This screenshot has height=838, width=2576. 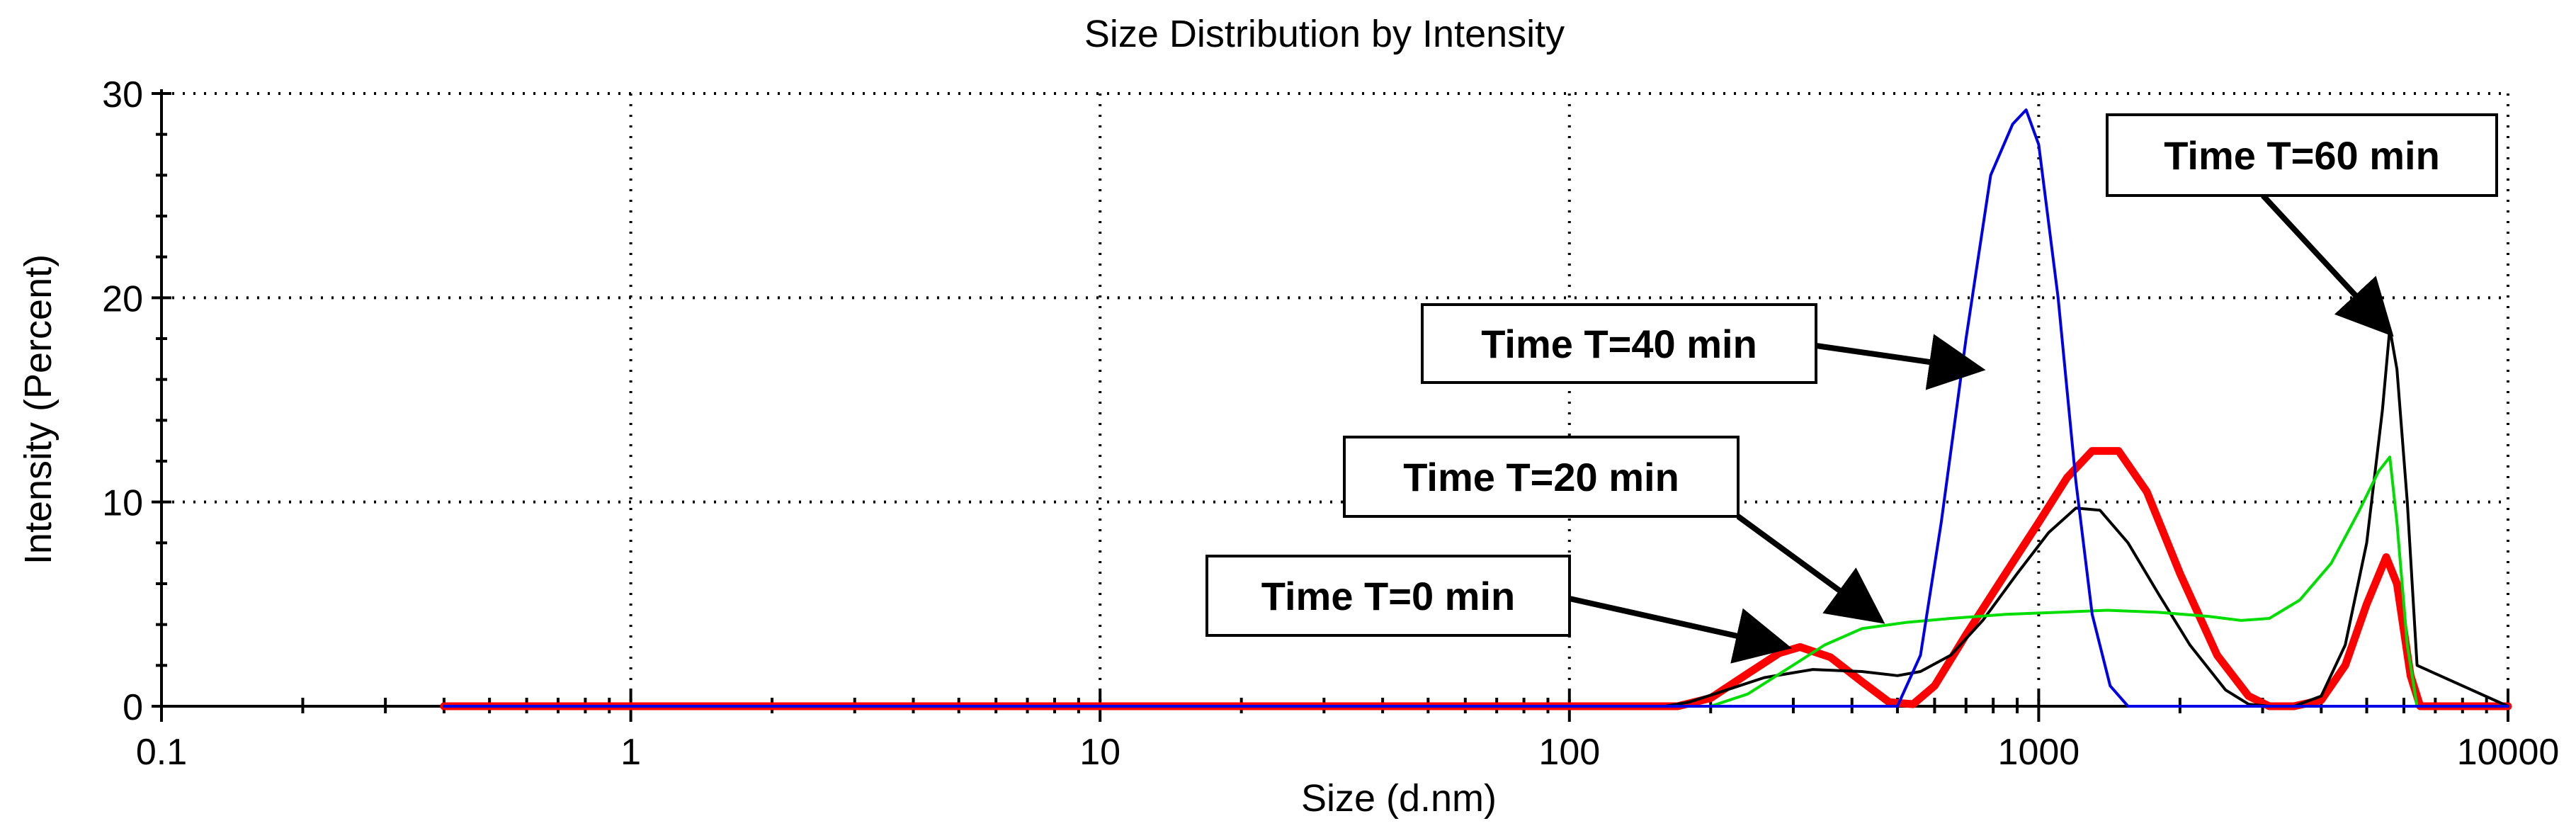 What do you see at coordinates (2039, 752) in the screenshot?
I see `x-tick-label: 1000` at bounding box center [2039, 752].